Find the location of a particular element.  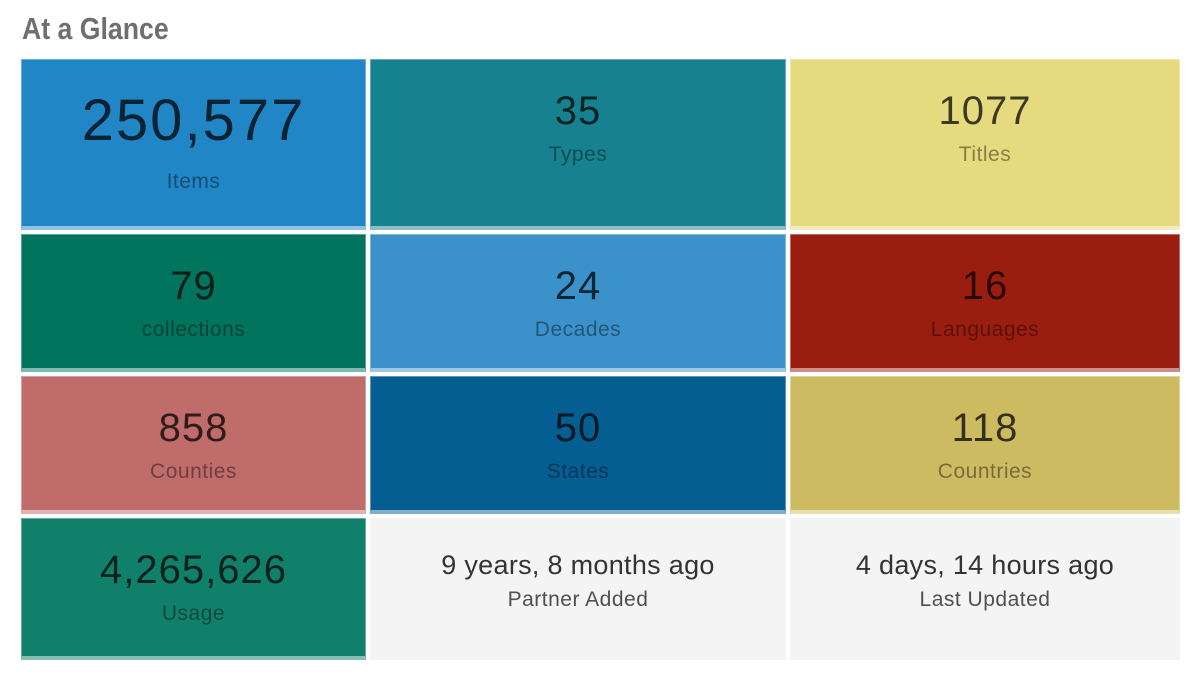

stat-label: Countries is located at coordinates (985, 471).